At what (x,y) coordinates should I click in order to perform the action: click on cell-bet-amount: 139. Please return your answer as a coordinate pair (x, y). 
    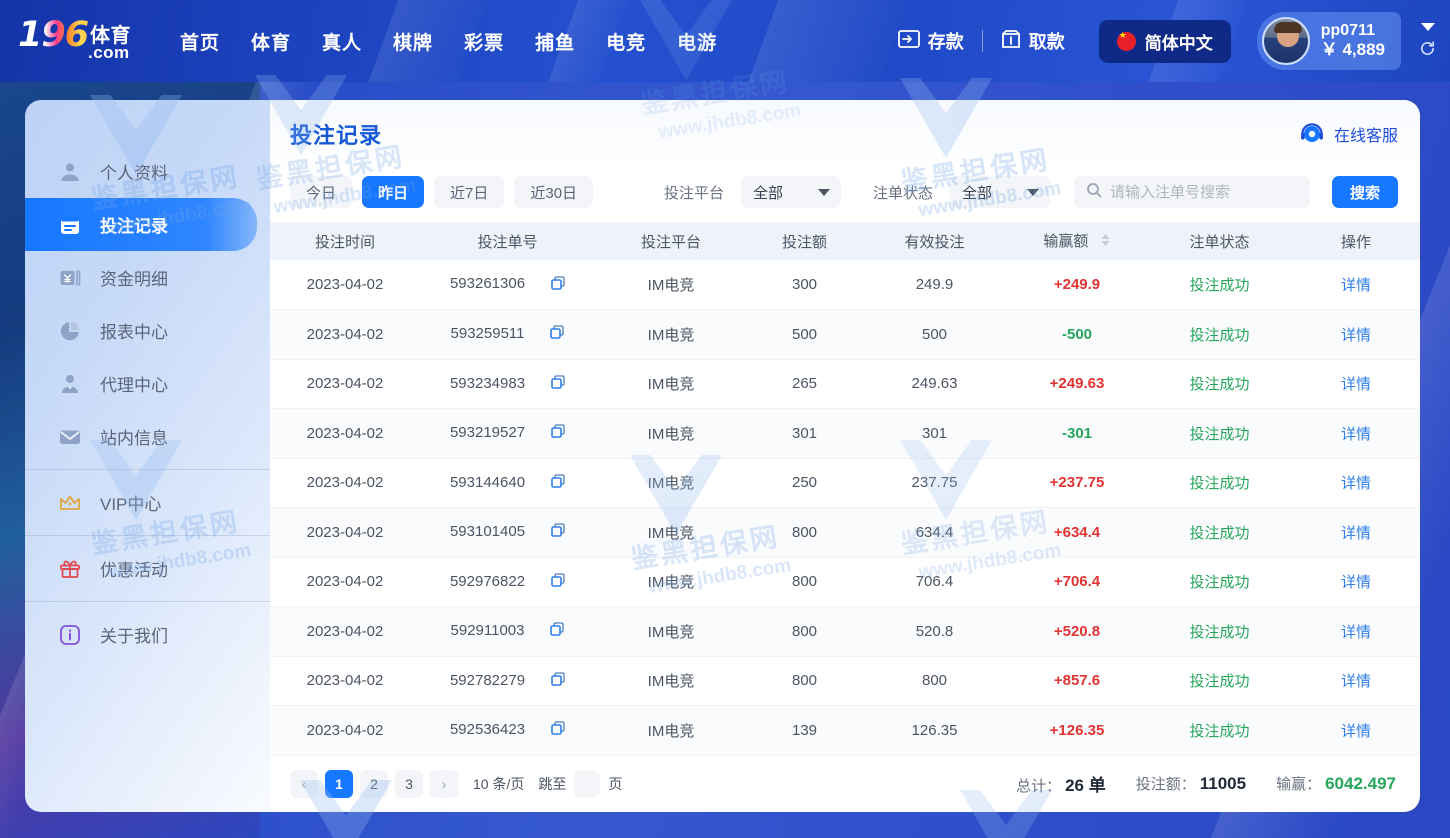
    Looking at the image, I should click on (804, 730).